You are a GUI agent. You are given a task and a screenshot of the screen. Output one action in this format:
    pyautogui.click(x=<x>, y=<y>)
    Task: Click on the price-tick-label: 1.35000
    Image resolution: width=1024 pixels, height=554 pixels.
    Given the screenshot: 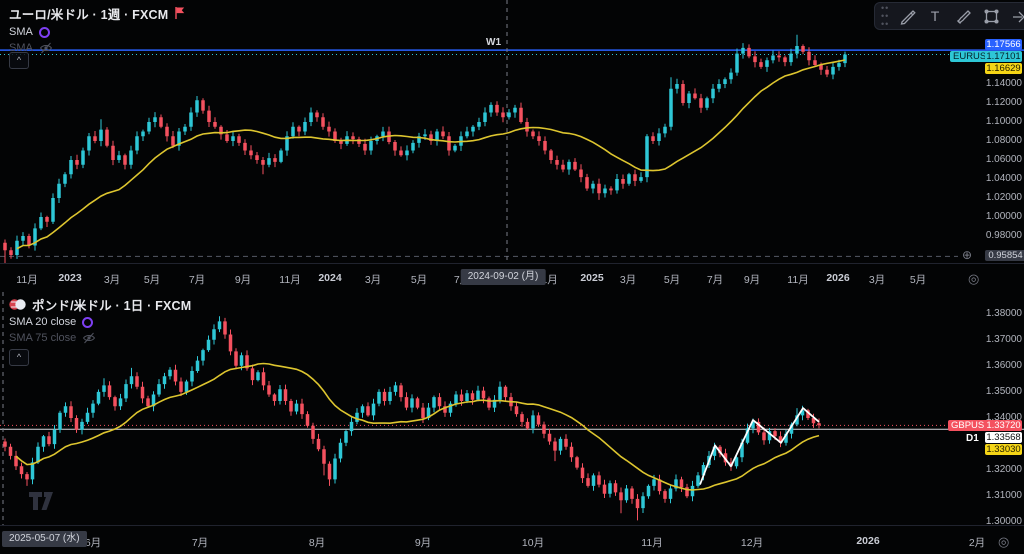 What is the action you would take?
    pyautogui.click(x=1003, y=391)
    